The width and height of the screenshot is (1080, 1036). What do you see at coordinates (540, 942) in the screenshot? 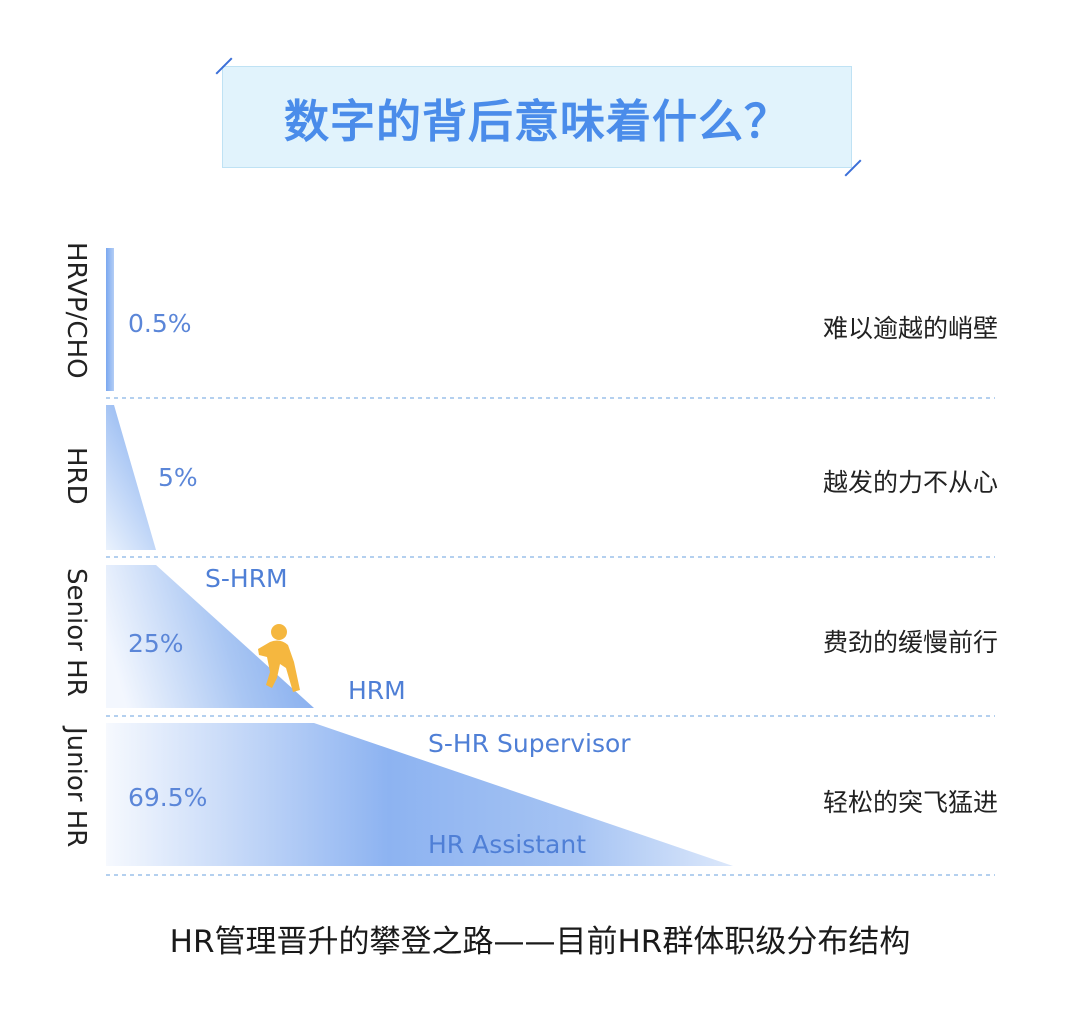
I see `diagram-caption: HR管理晋升的攀登之路——目前HR群体职级分布结构` at bounding box center [540, 942].